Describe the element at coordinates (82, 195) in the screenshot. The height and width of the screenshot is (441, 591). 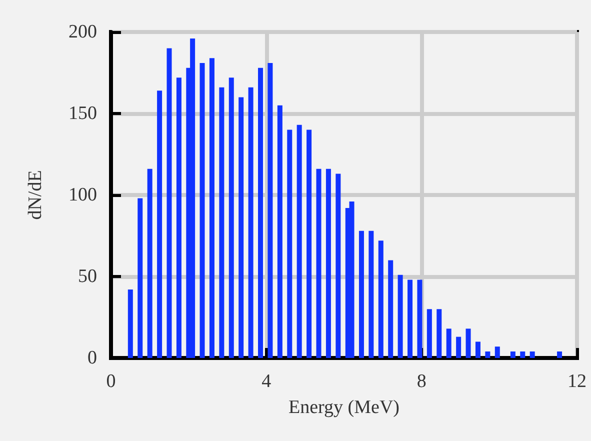
I see `y-tick-label: 100` at that location.